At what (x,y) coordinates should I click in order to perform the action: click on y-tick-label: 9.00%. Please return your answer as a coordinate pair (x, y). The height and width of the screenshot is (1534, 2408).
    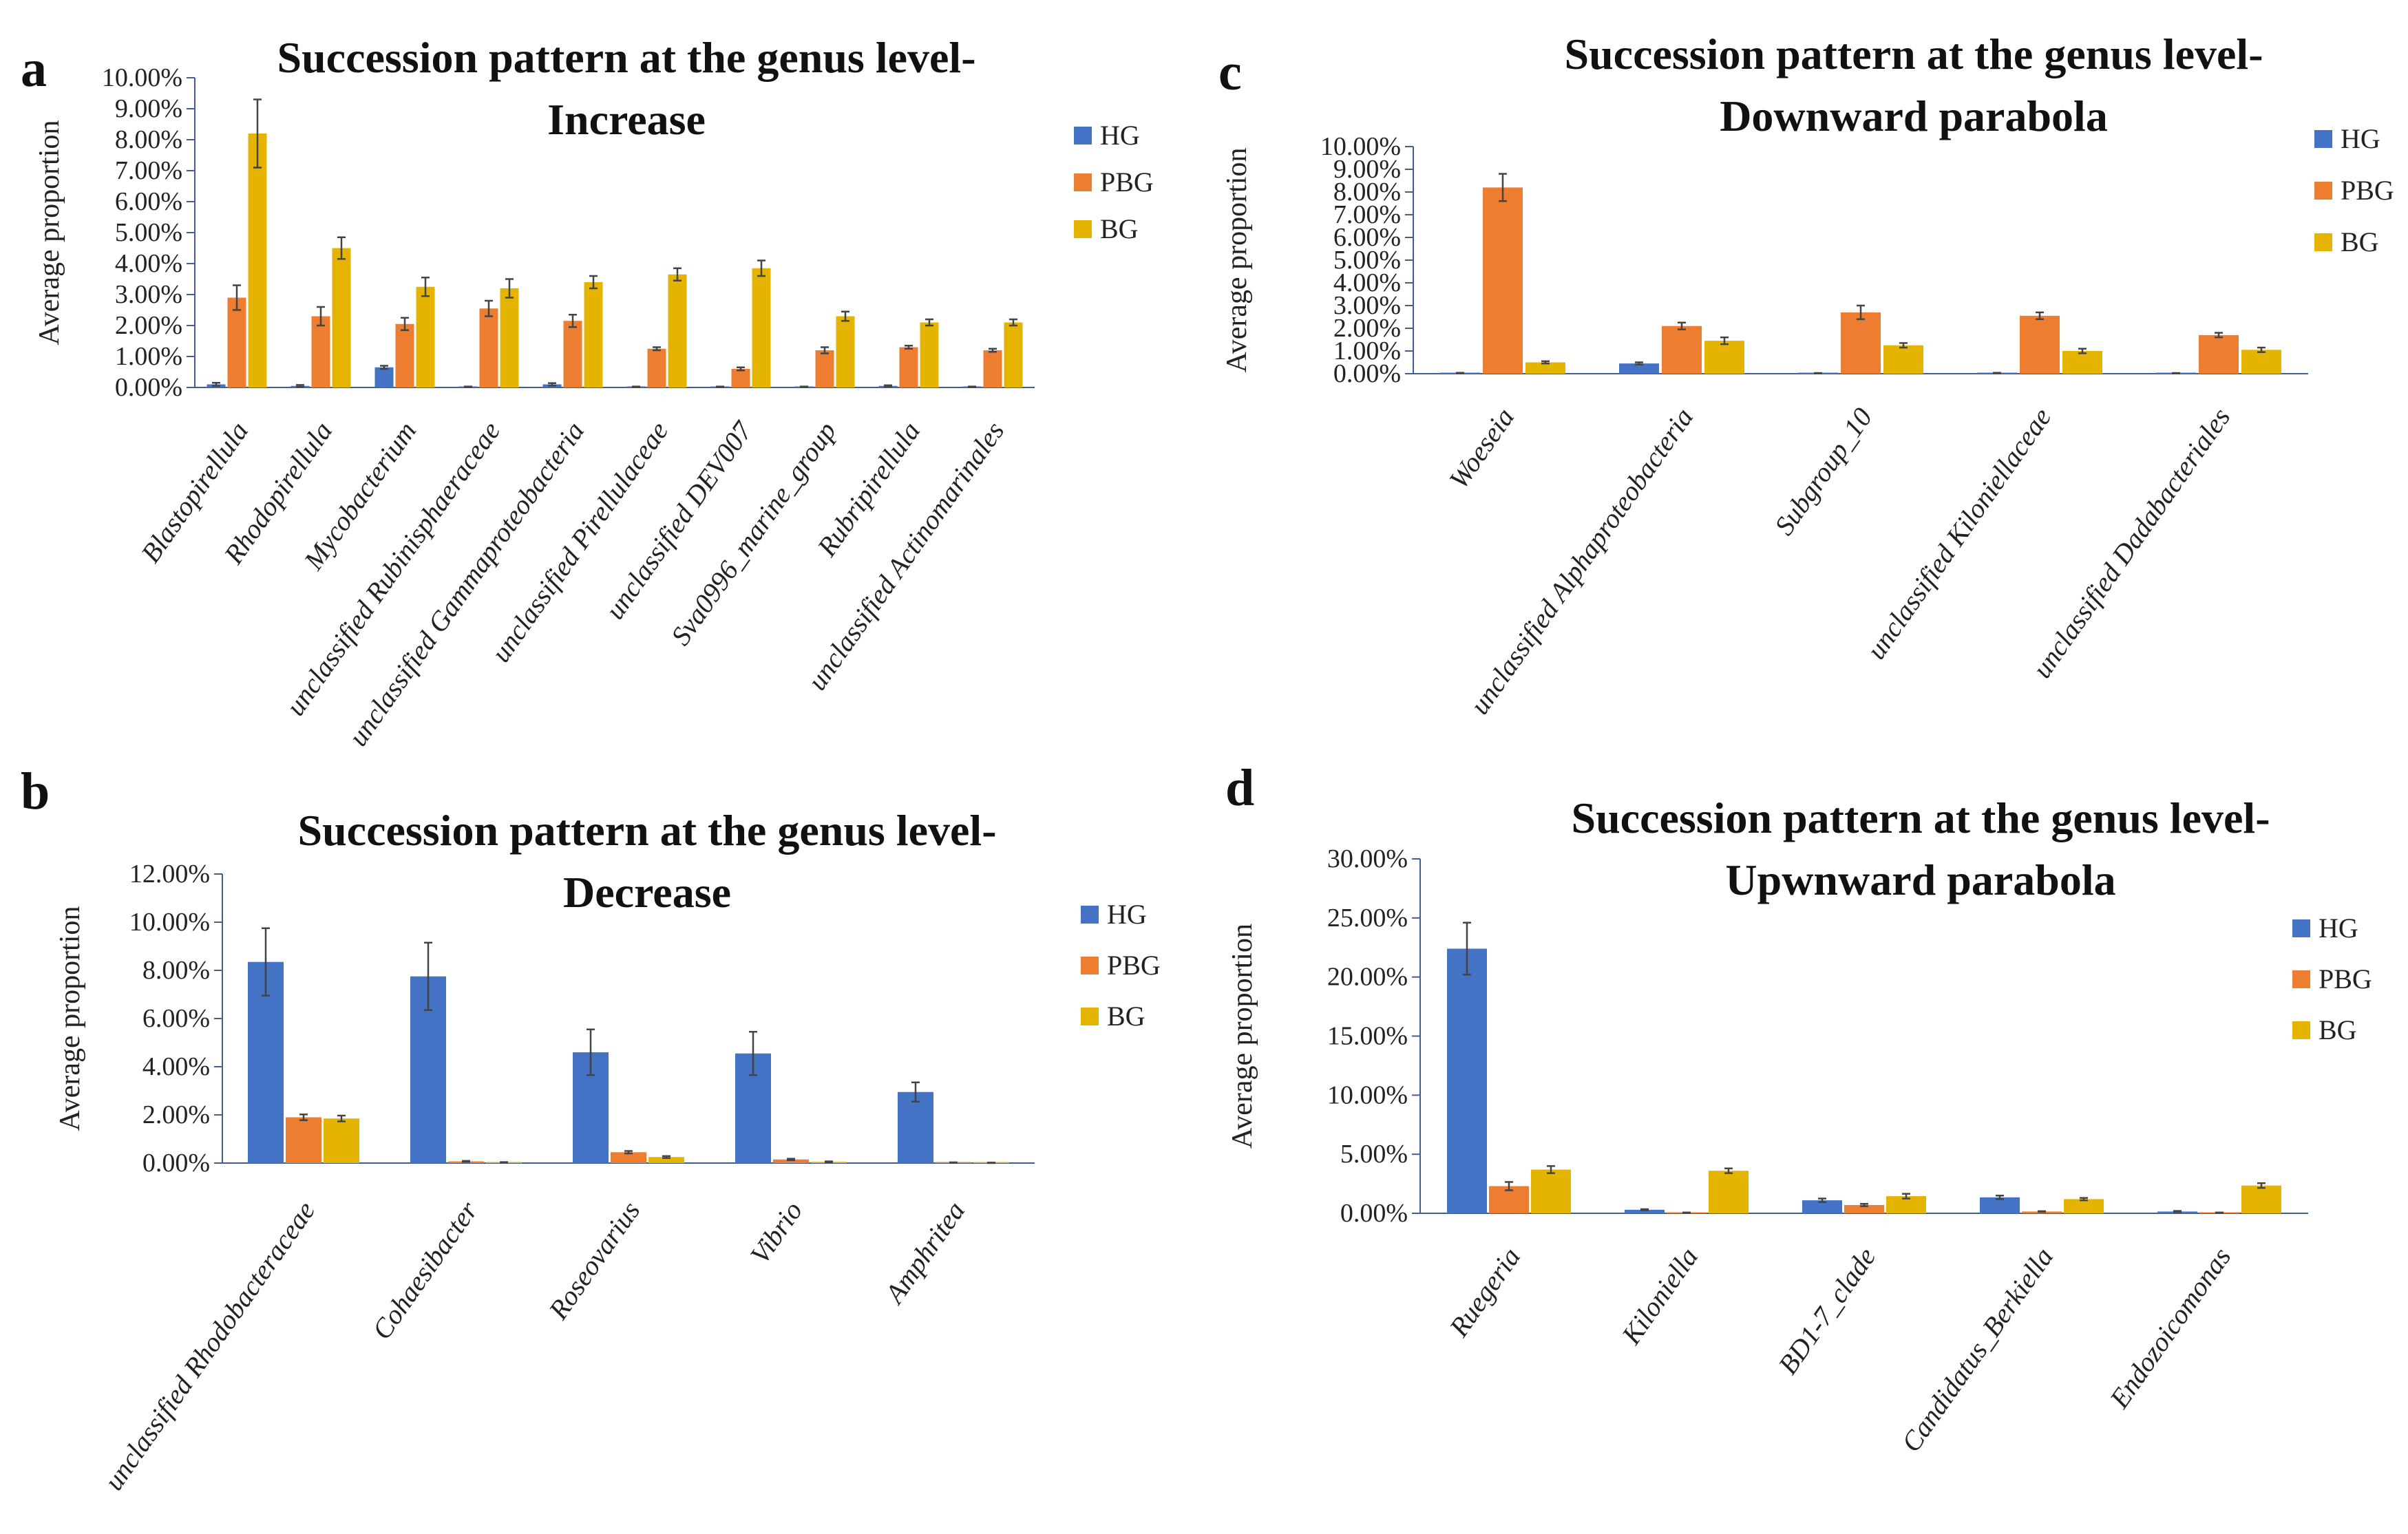
    Looking at the image, I should click on (1367, 169).